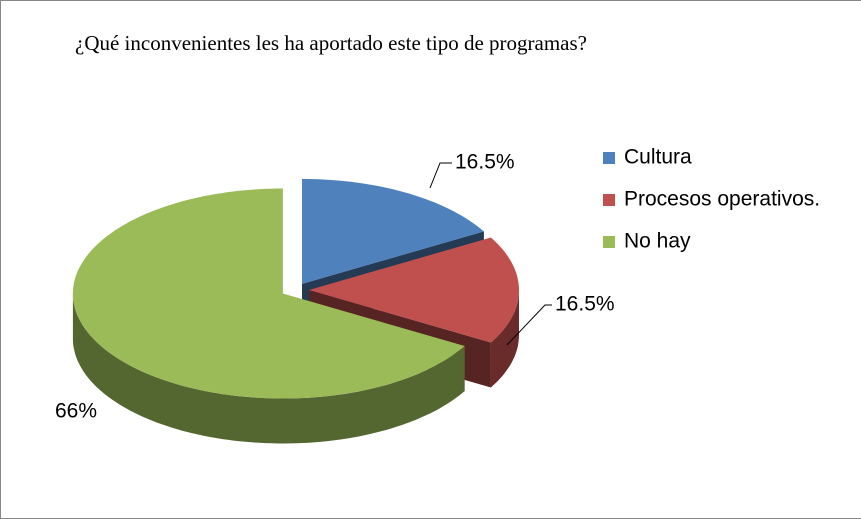 This screenshot has height=519, width=861. What do you see at coordinates (657, 241) in the screenshot?
I see `legend-label: No hay` at bounding box center [657, 241].